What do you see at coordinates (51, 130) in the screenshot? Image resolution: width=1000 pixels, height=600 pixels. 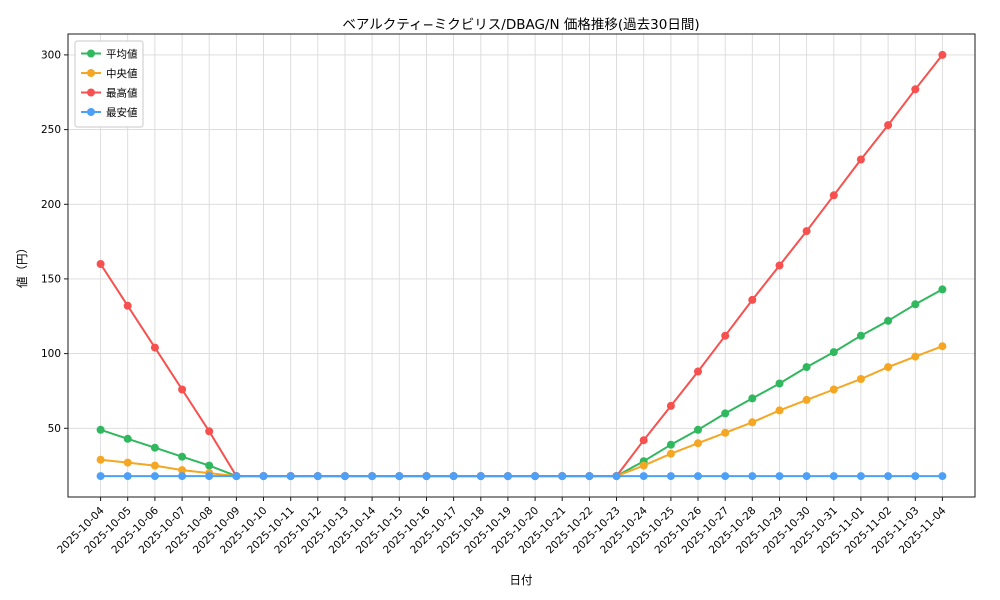 I see `y-tick-label: 250` at bounding box center [51, 130].